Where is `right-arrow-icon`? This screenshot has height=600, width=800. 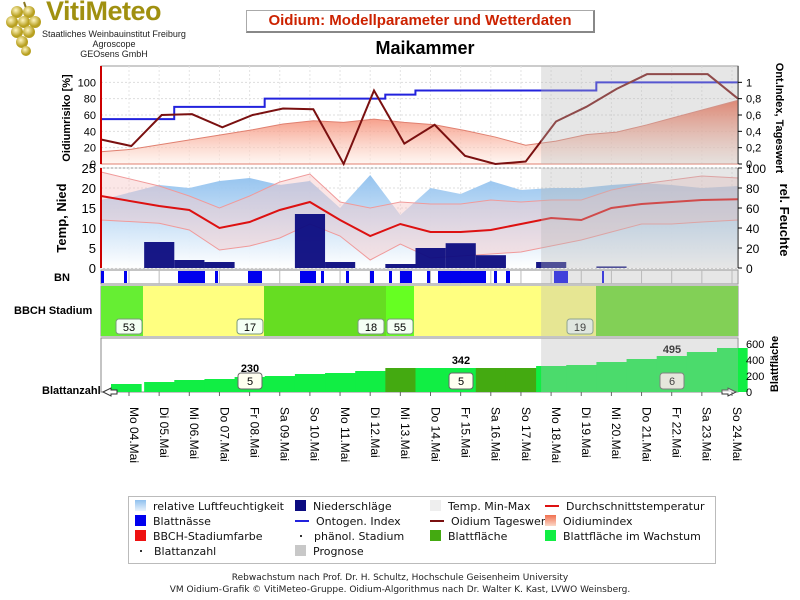 right-arrow-icon is located at coordinates (729, 392).